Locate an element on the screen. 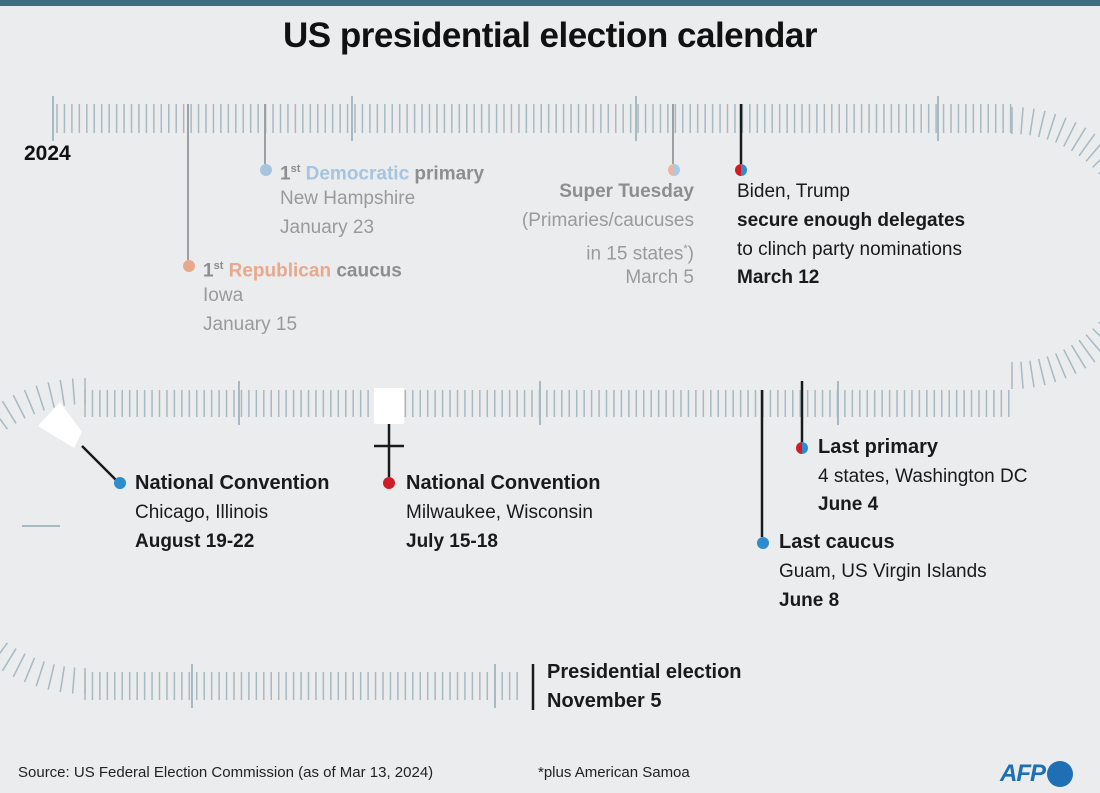  top-accent-bar is located at coordinates (550, 3).